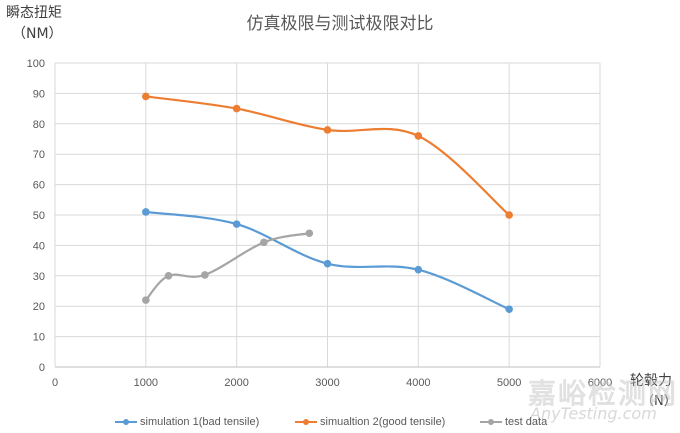 Image resolution: width=680 pixels, height=433 pixels. What do you see at coordinates (42, 368) in the screenshot?
I see `y-tick-label: 0` at bounding box center [42, 368].